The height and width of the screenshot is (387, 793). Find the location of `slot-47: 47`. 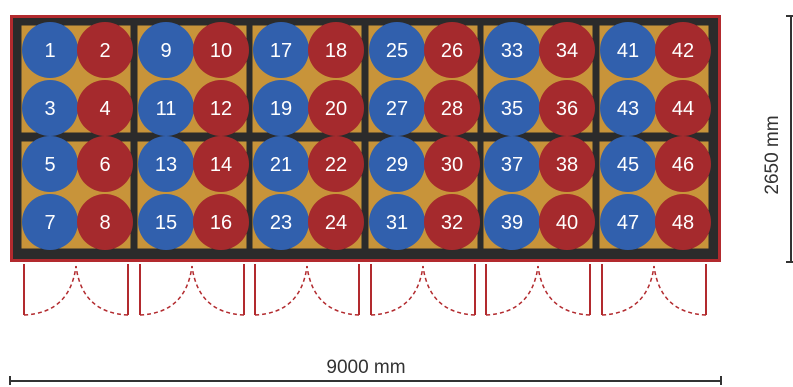

slot-47: 47 is located at coordinates (628, 222).